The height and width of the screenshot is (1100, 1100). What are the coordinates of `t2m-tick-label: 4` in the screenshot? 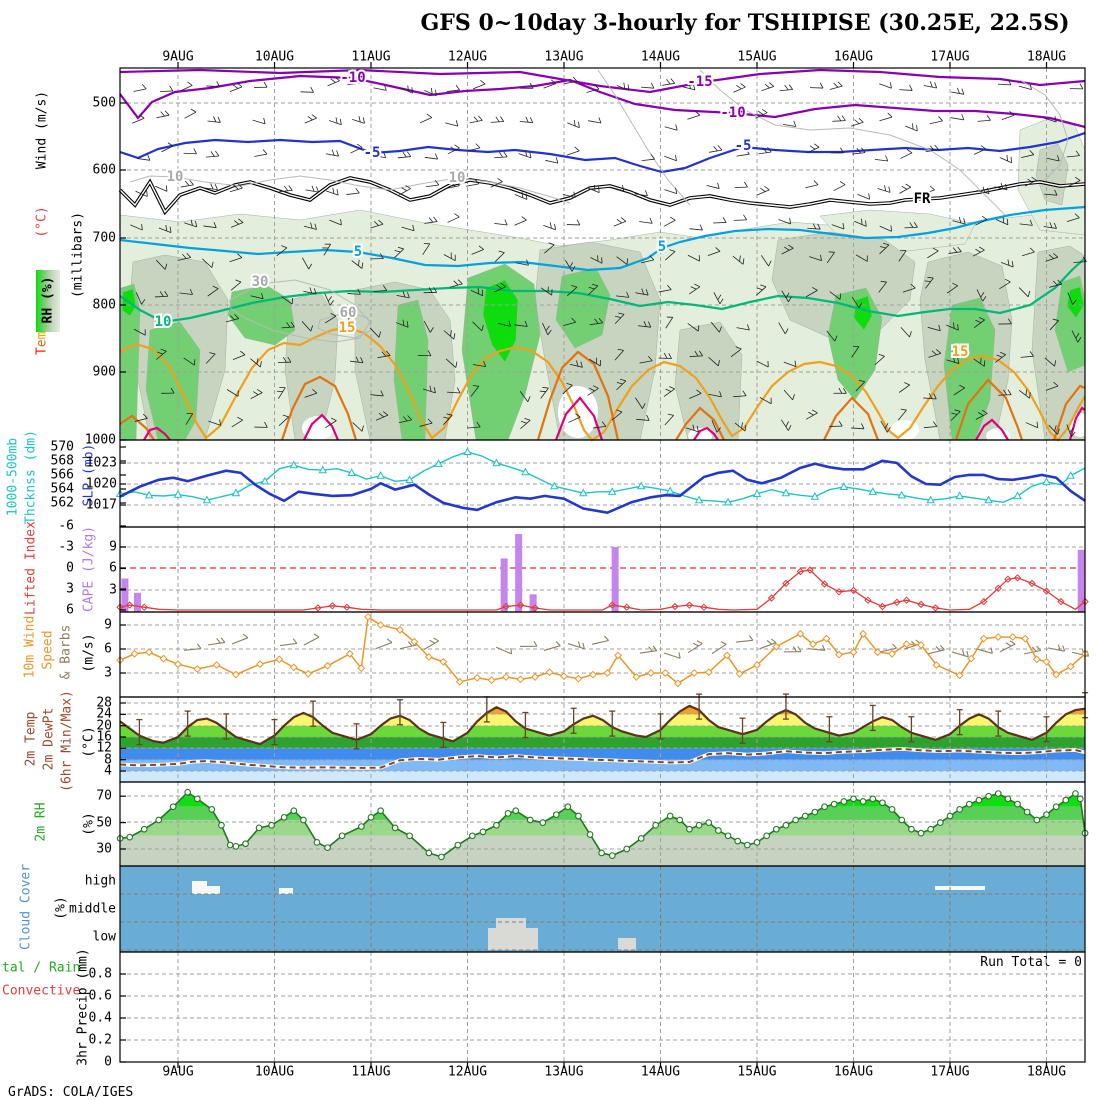 It's located at (108, 771).